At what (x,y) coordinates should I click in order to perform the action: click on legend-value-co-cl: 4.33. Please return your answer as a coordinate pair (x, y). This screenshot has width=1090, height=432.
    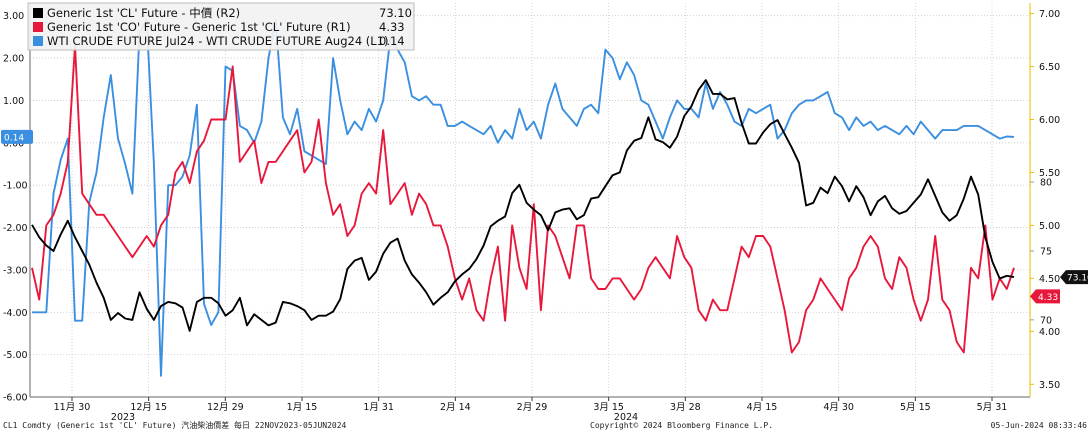
    Looking at the image, I should click on (392, 27).